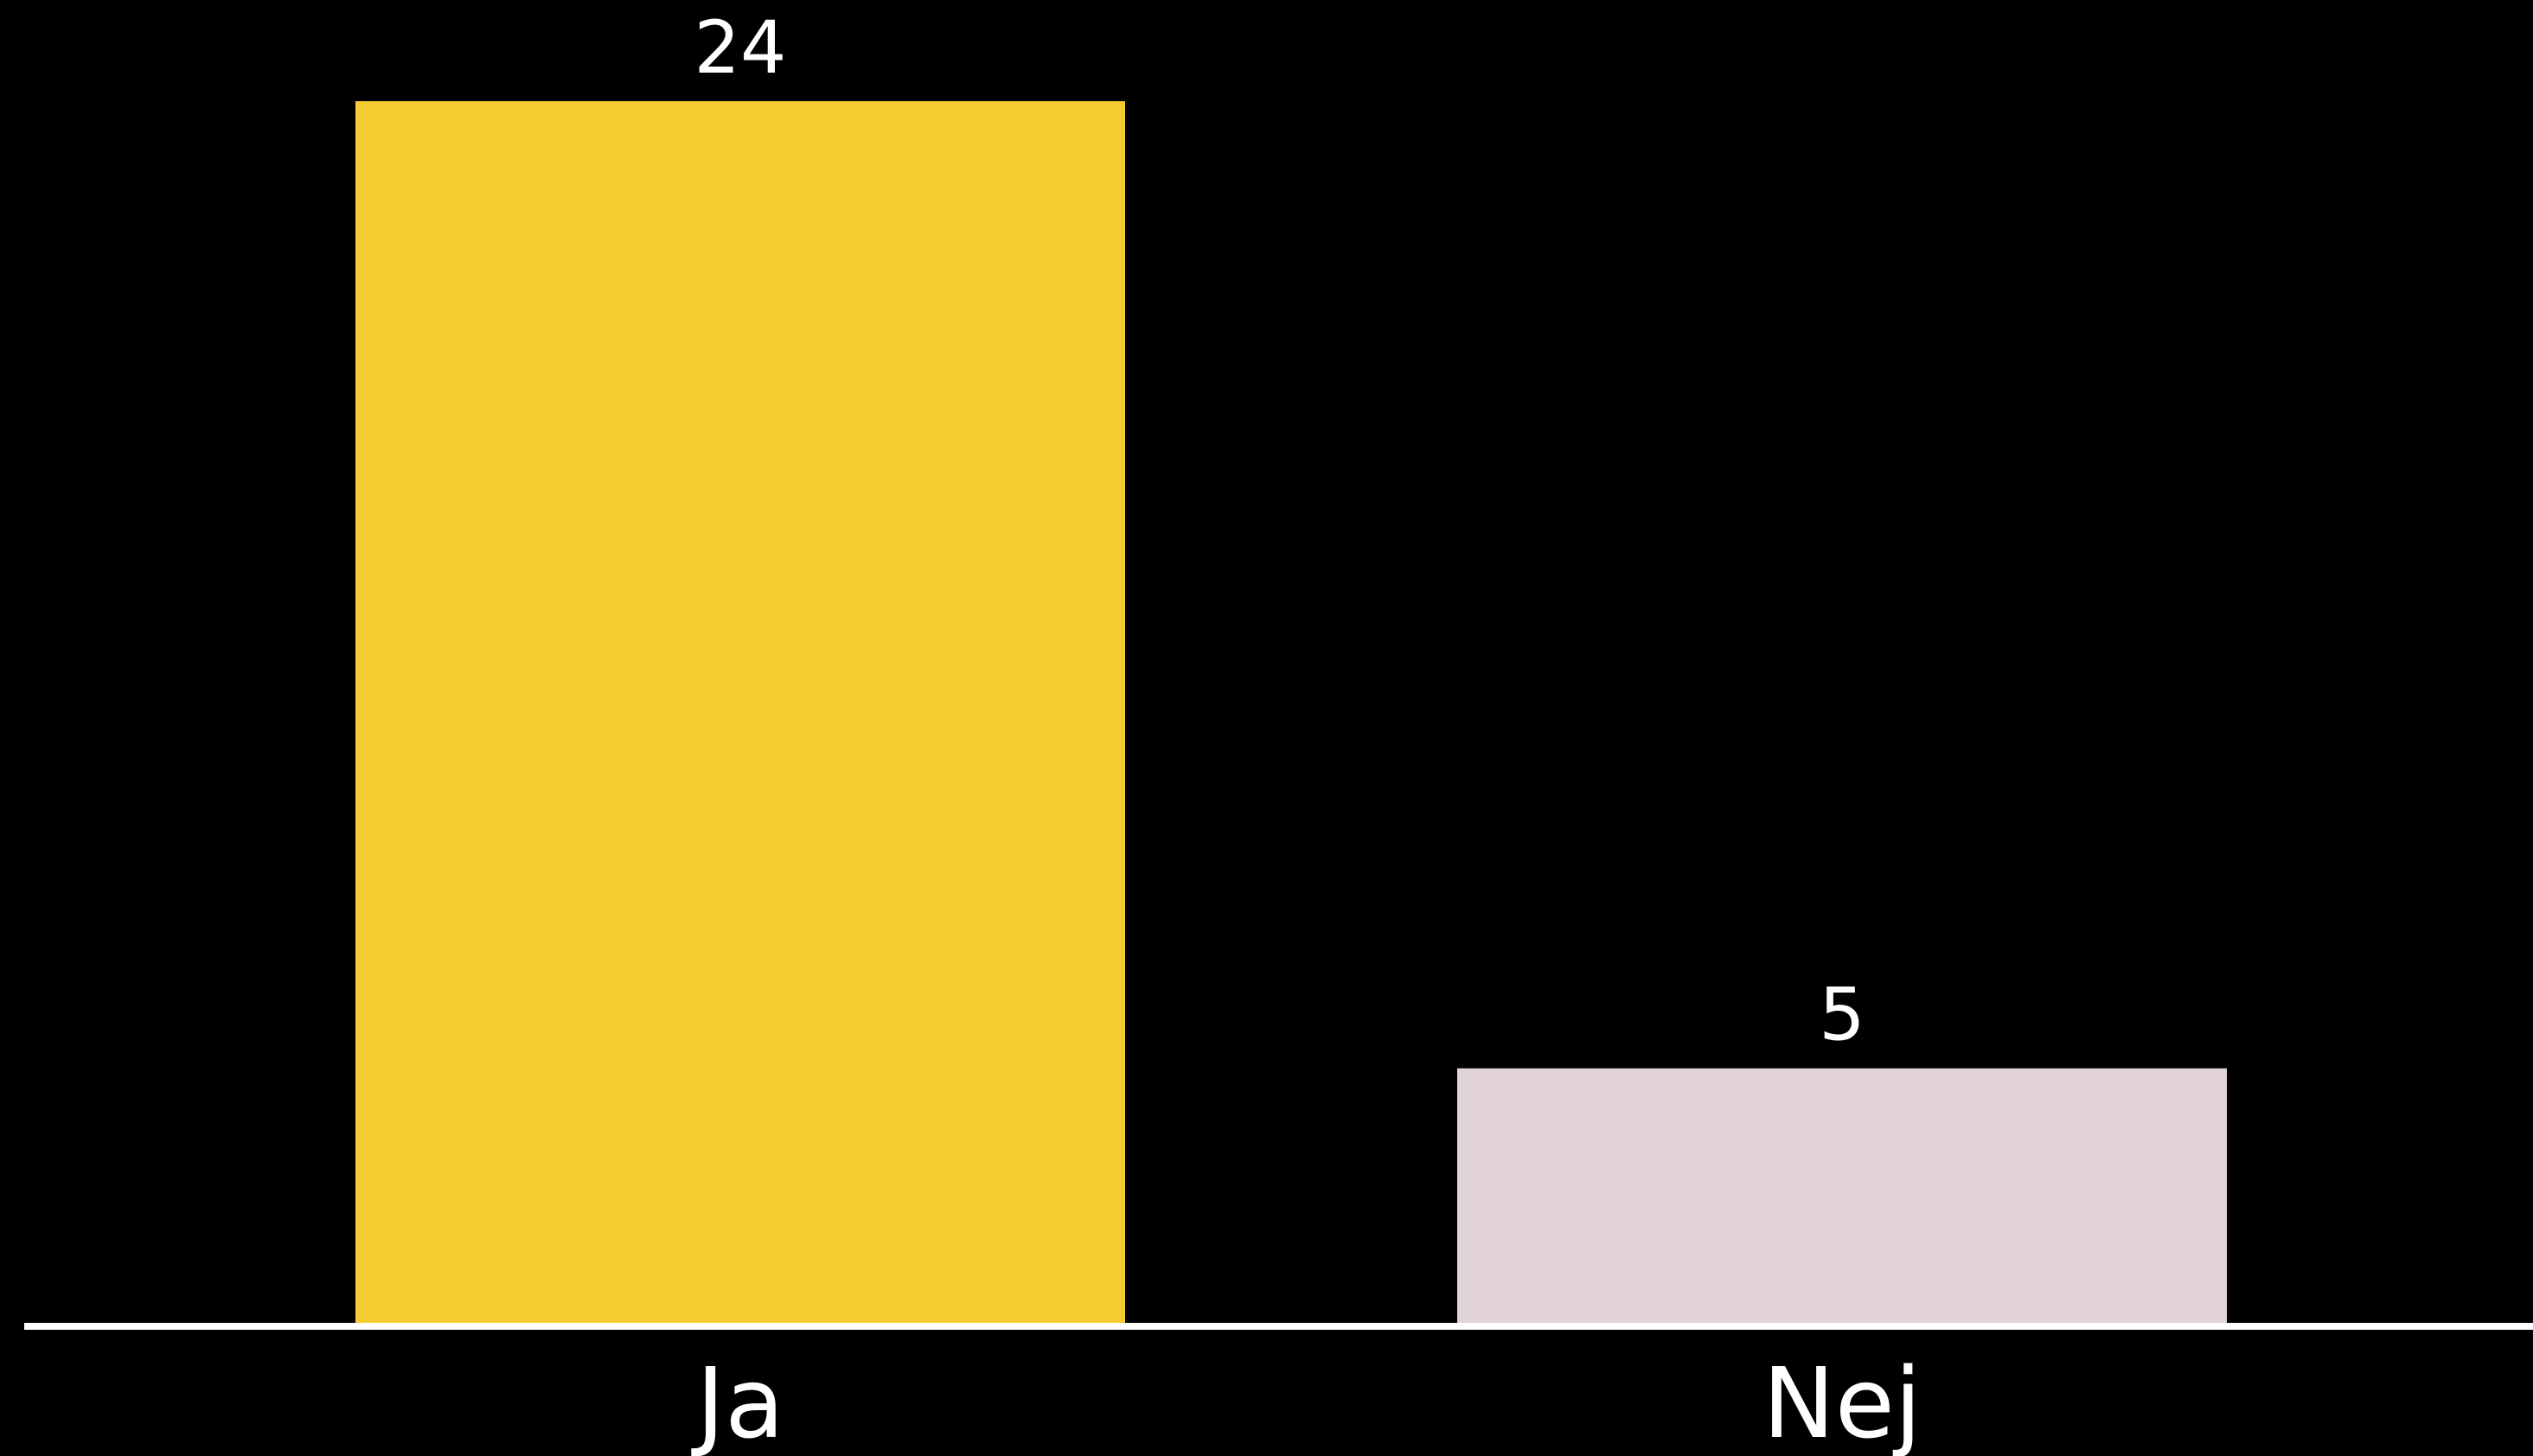  I want to click on category-label-ja: Ja, so click(737, 1402).